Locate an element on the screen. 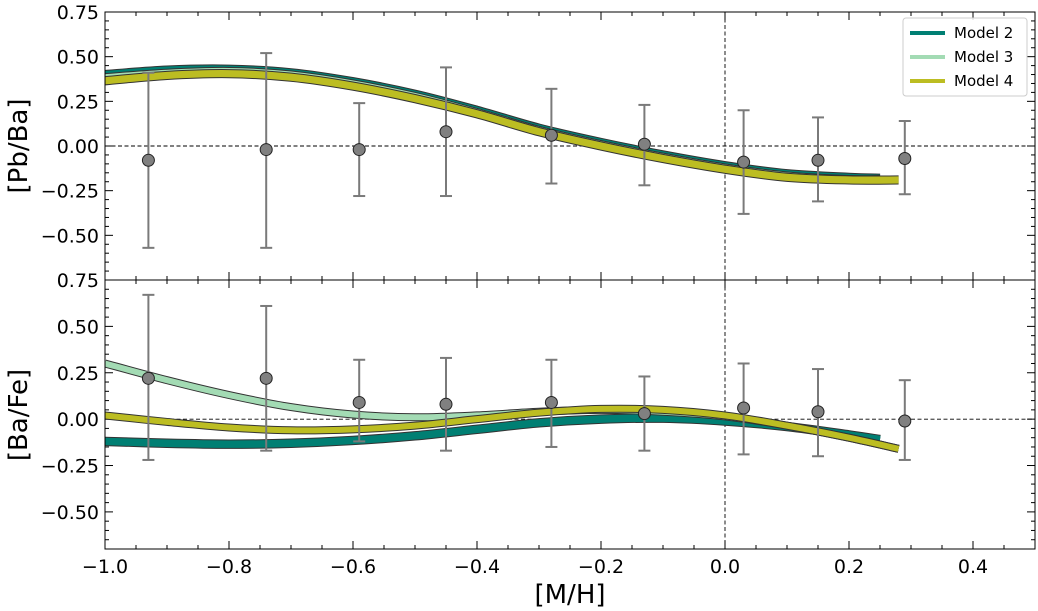  xtick-label: −0.4 is located at coordinates (477, 567).